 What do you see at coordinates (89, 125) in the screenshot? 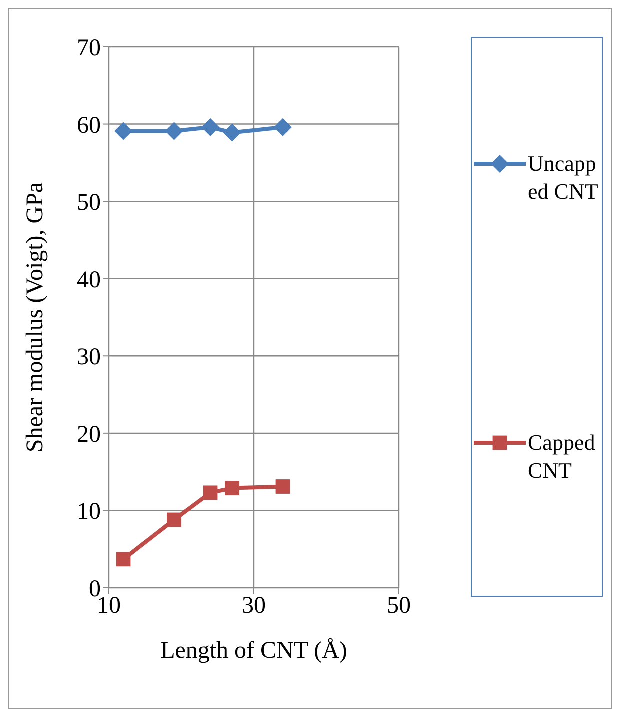
I see `y-tick-label: 60` at bounding box center [89, 125].